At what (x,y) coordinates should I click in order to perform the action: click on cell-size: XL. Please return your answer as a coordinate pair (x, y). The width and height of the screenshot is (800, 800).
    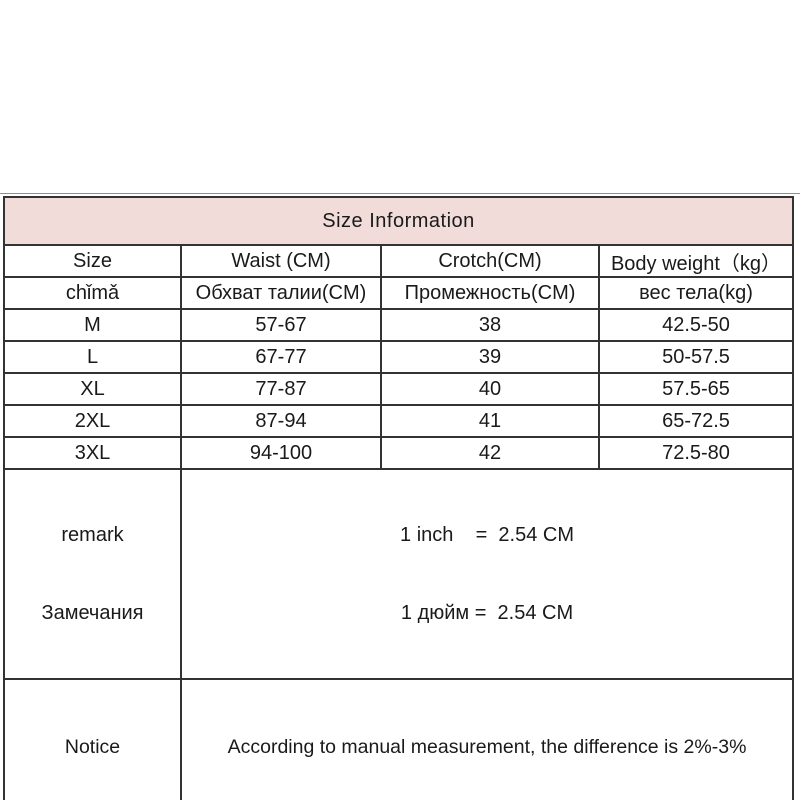
    Looking at the image, I should click on (92, 389).